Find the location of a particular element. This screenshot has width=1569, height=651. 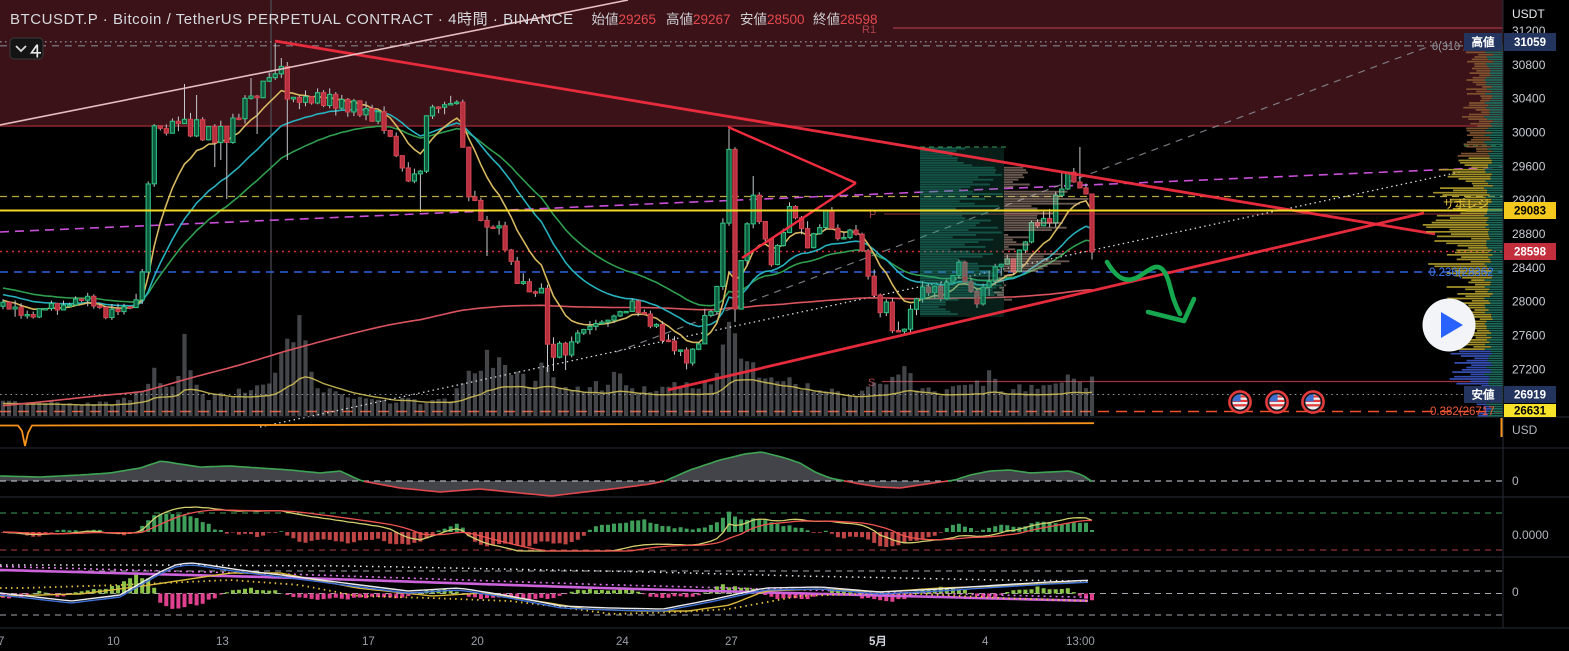

svg-text: 24 is located at coordinates (622, 642).